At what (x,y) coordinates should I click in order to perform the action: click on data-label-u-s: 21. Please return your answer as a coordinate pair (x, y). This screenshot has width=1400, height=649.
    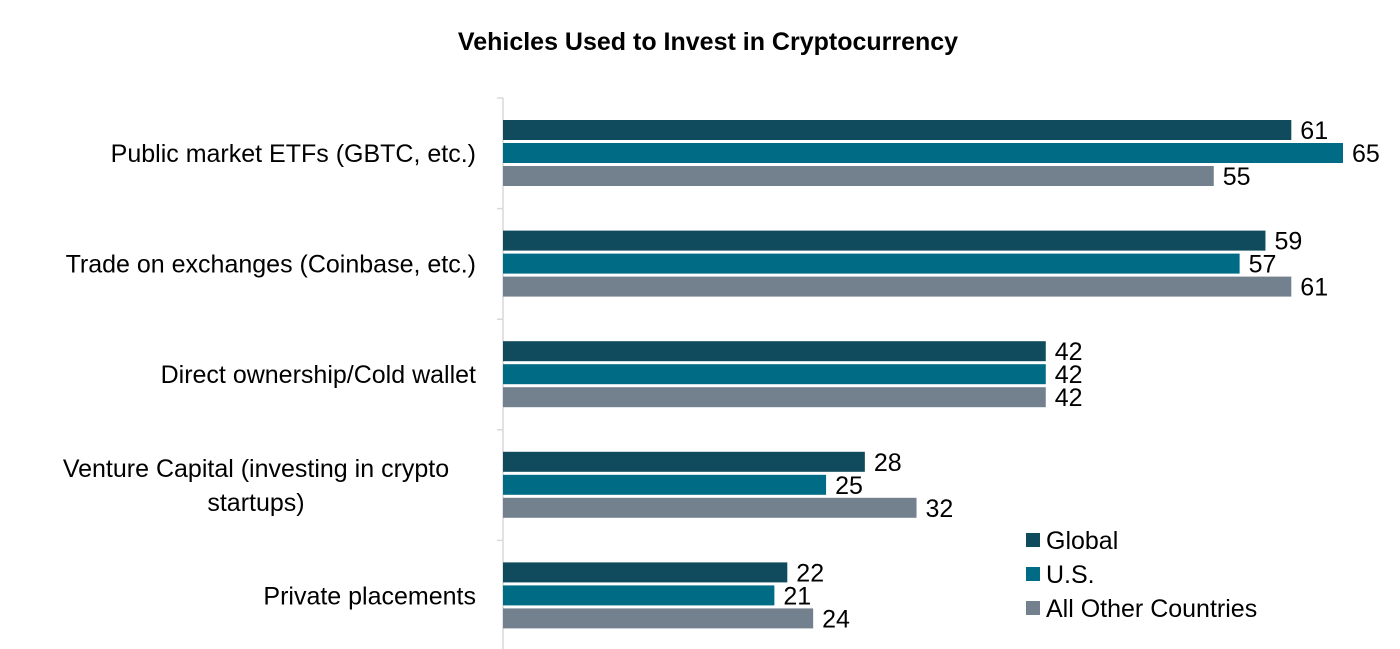
    Looking at the image, I should click on (797, 596).